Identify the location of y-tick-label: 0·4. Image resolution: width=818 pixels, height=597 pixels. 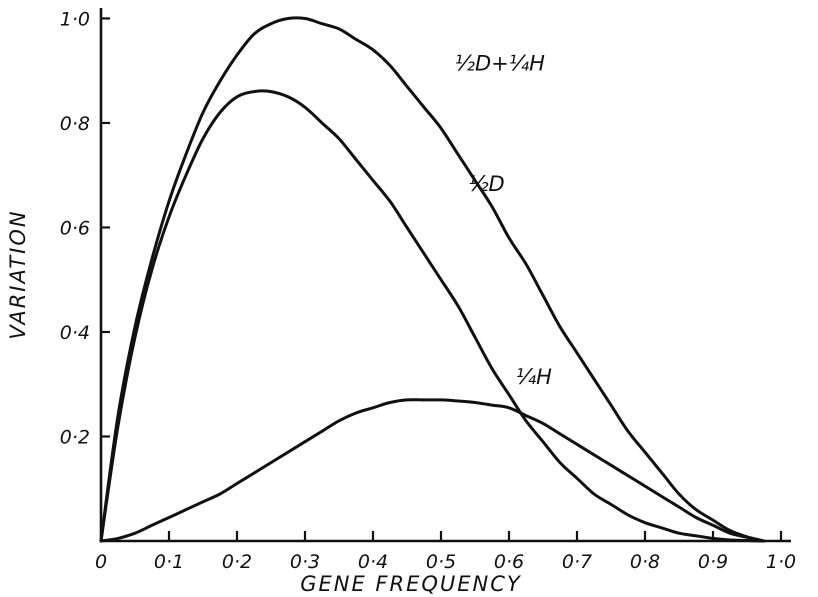
(75, 333).